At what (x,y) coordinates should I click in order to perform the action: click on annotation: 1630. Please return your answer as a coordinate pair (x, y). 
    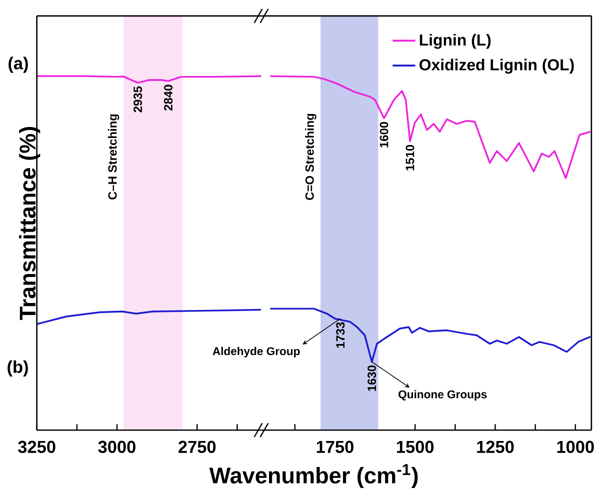
    Looking at the image, I should click on (372, 378).